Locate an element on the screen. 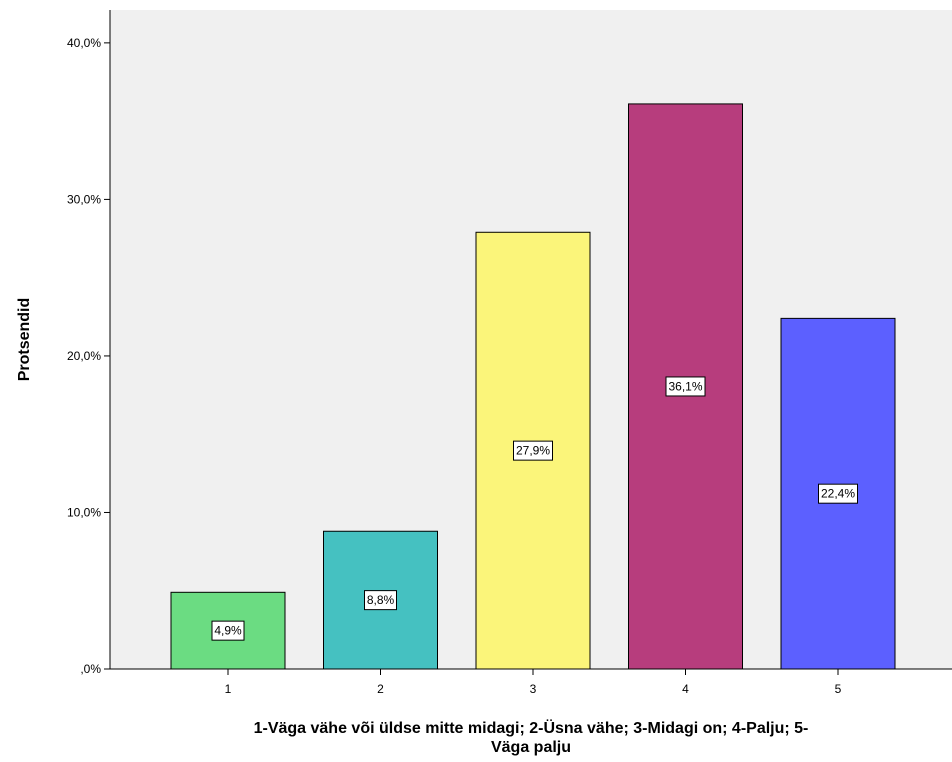 Image resolution: width=952 pixels, height=762 pixels. data-label: 4,9% is located at coordinates (228, 631).